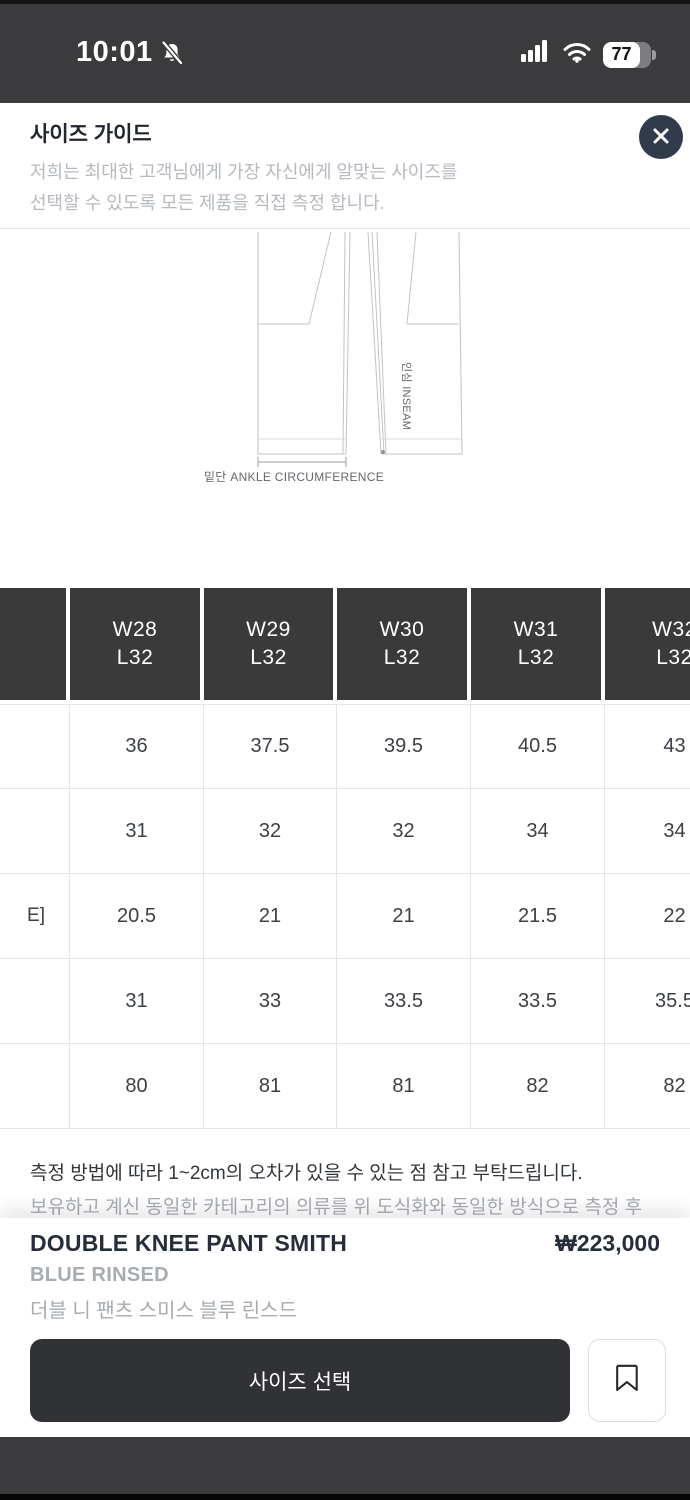 The width and height of the screenshot is (690, 1500). I want to click on select-size-button: 사이즈 선택, so click(300, 1380).